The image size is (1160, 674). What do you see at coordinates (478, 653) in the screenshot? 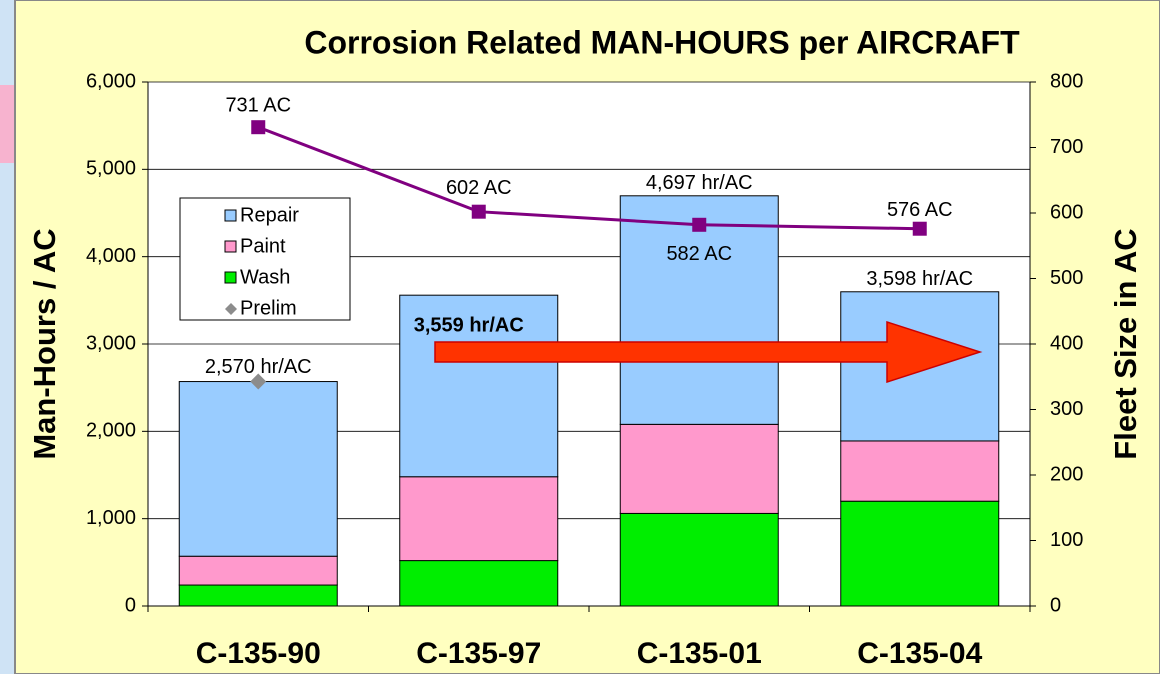
I see `x-tick-label: C-135-97` at bounding box center [478, 653].